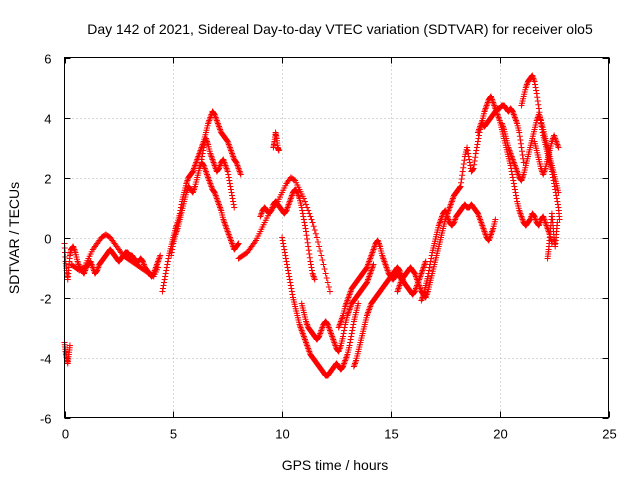 The height and width of the screenshot is (480, 640). I want to click on y-tick-label: 0, so click(47, 239).